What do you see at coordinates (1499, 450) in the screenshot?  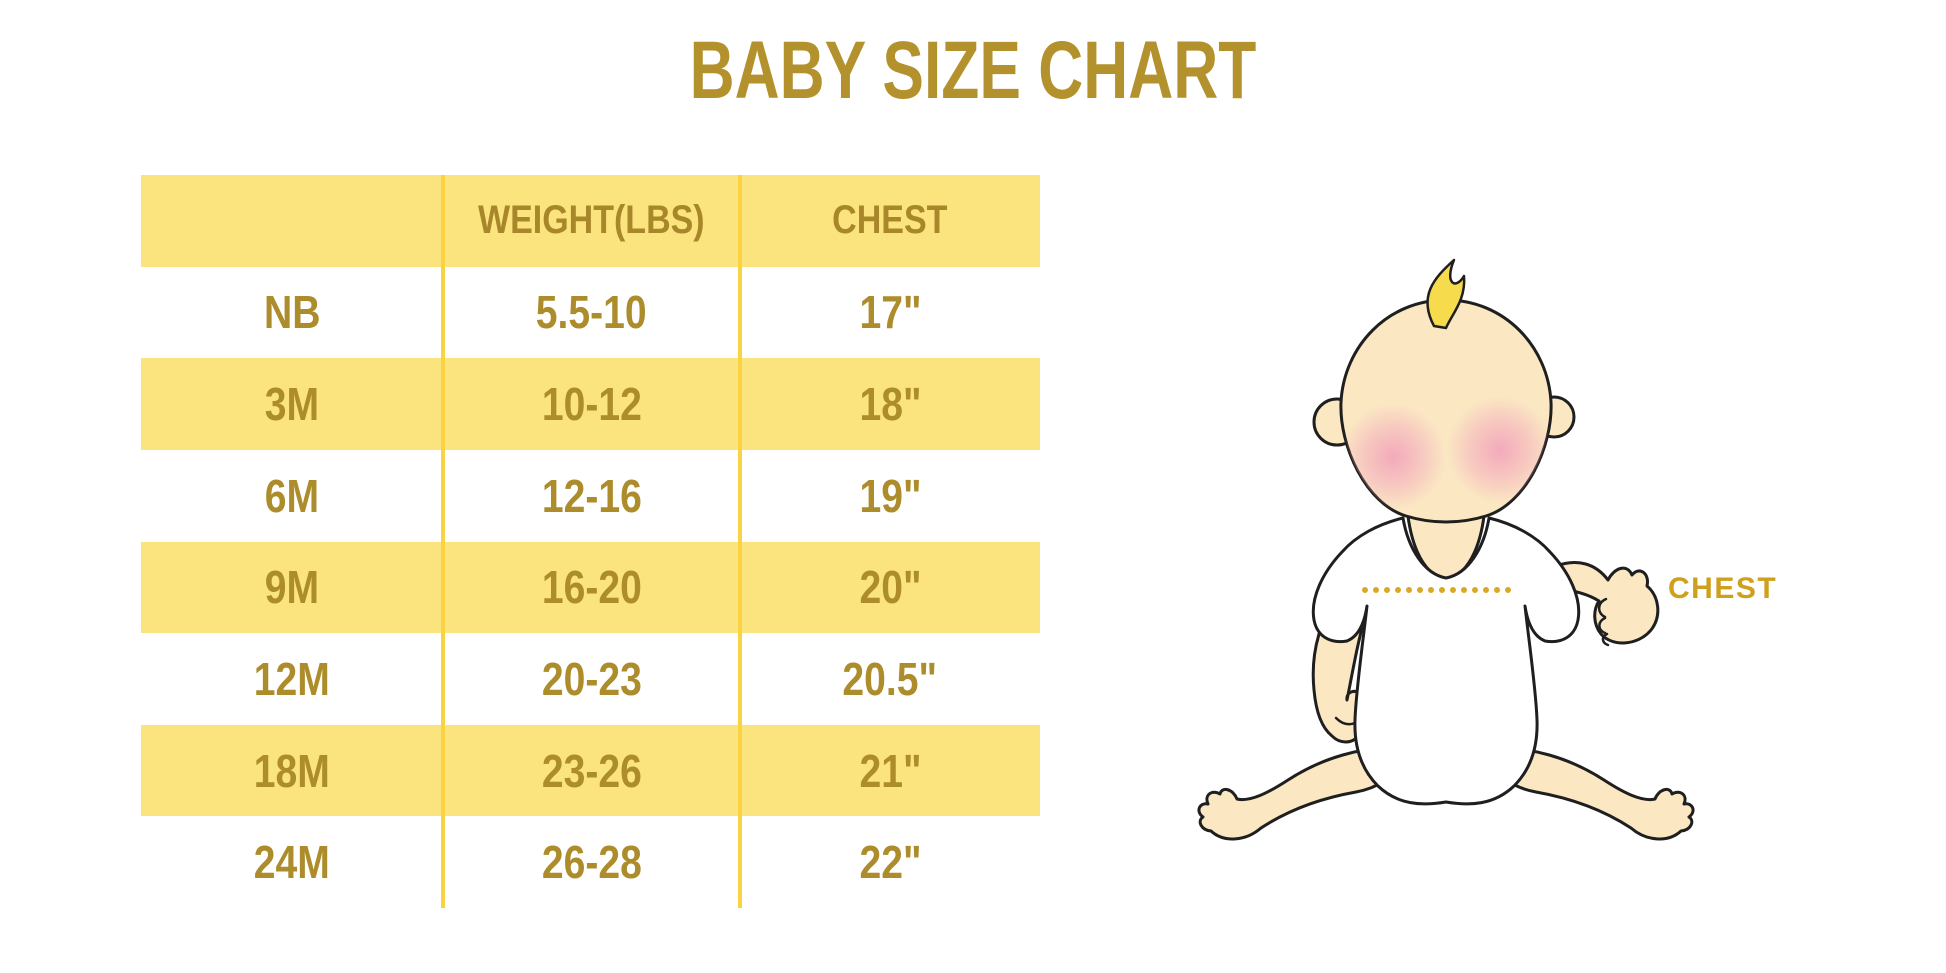 I see `baby-blush-right` at bounding box center [1499, 450].